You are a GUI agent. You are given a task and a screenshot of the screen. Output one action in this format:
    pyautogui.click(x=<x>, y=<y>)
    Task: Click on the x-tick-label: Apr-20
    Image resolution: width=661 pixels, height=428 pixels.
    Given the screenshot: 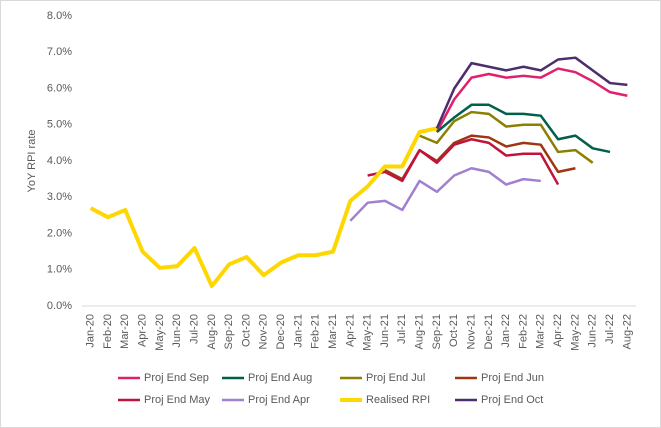 What is the action you would take?
    pyautogui.click(x=143, y=330)
    